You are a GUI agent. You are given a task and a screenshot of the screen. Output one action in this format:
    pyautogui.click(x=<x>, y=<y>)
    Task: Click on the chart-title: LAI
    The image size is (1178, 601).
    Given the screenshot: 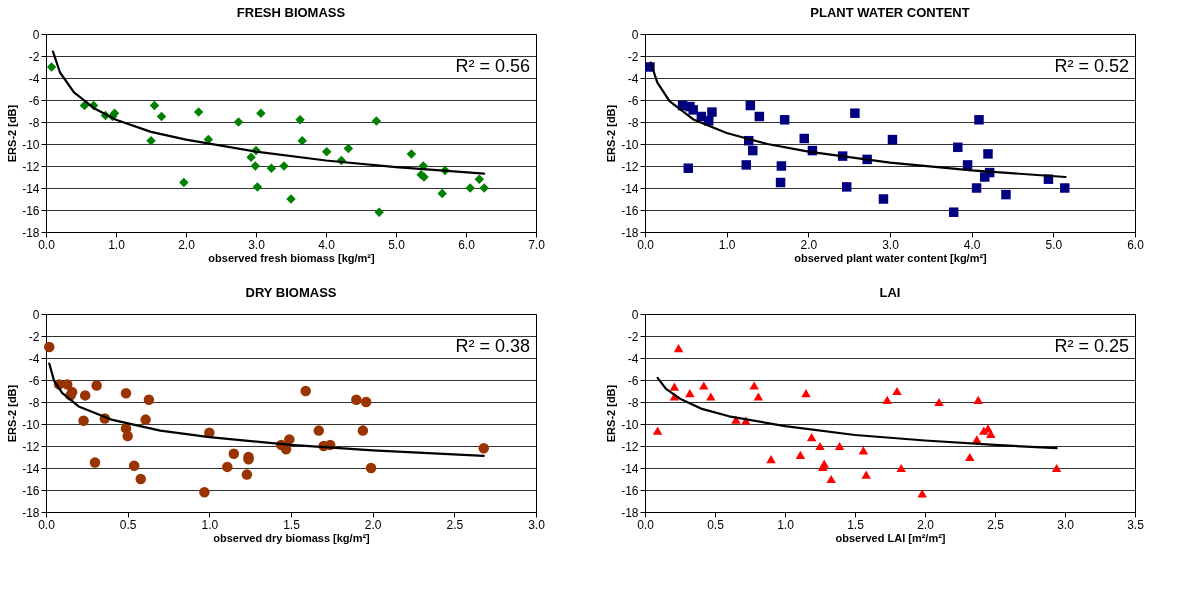 What is the action you would take?
    pyautogui.click(x=890, y=292)
    